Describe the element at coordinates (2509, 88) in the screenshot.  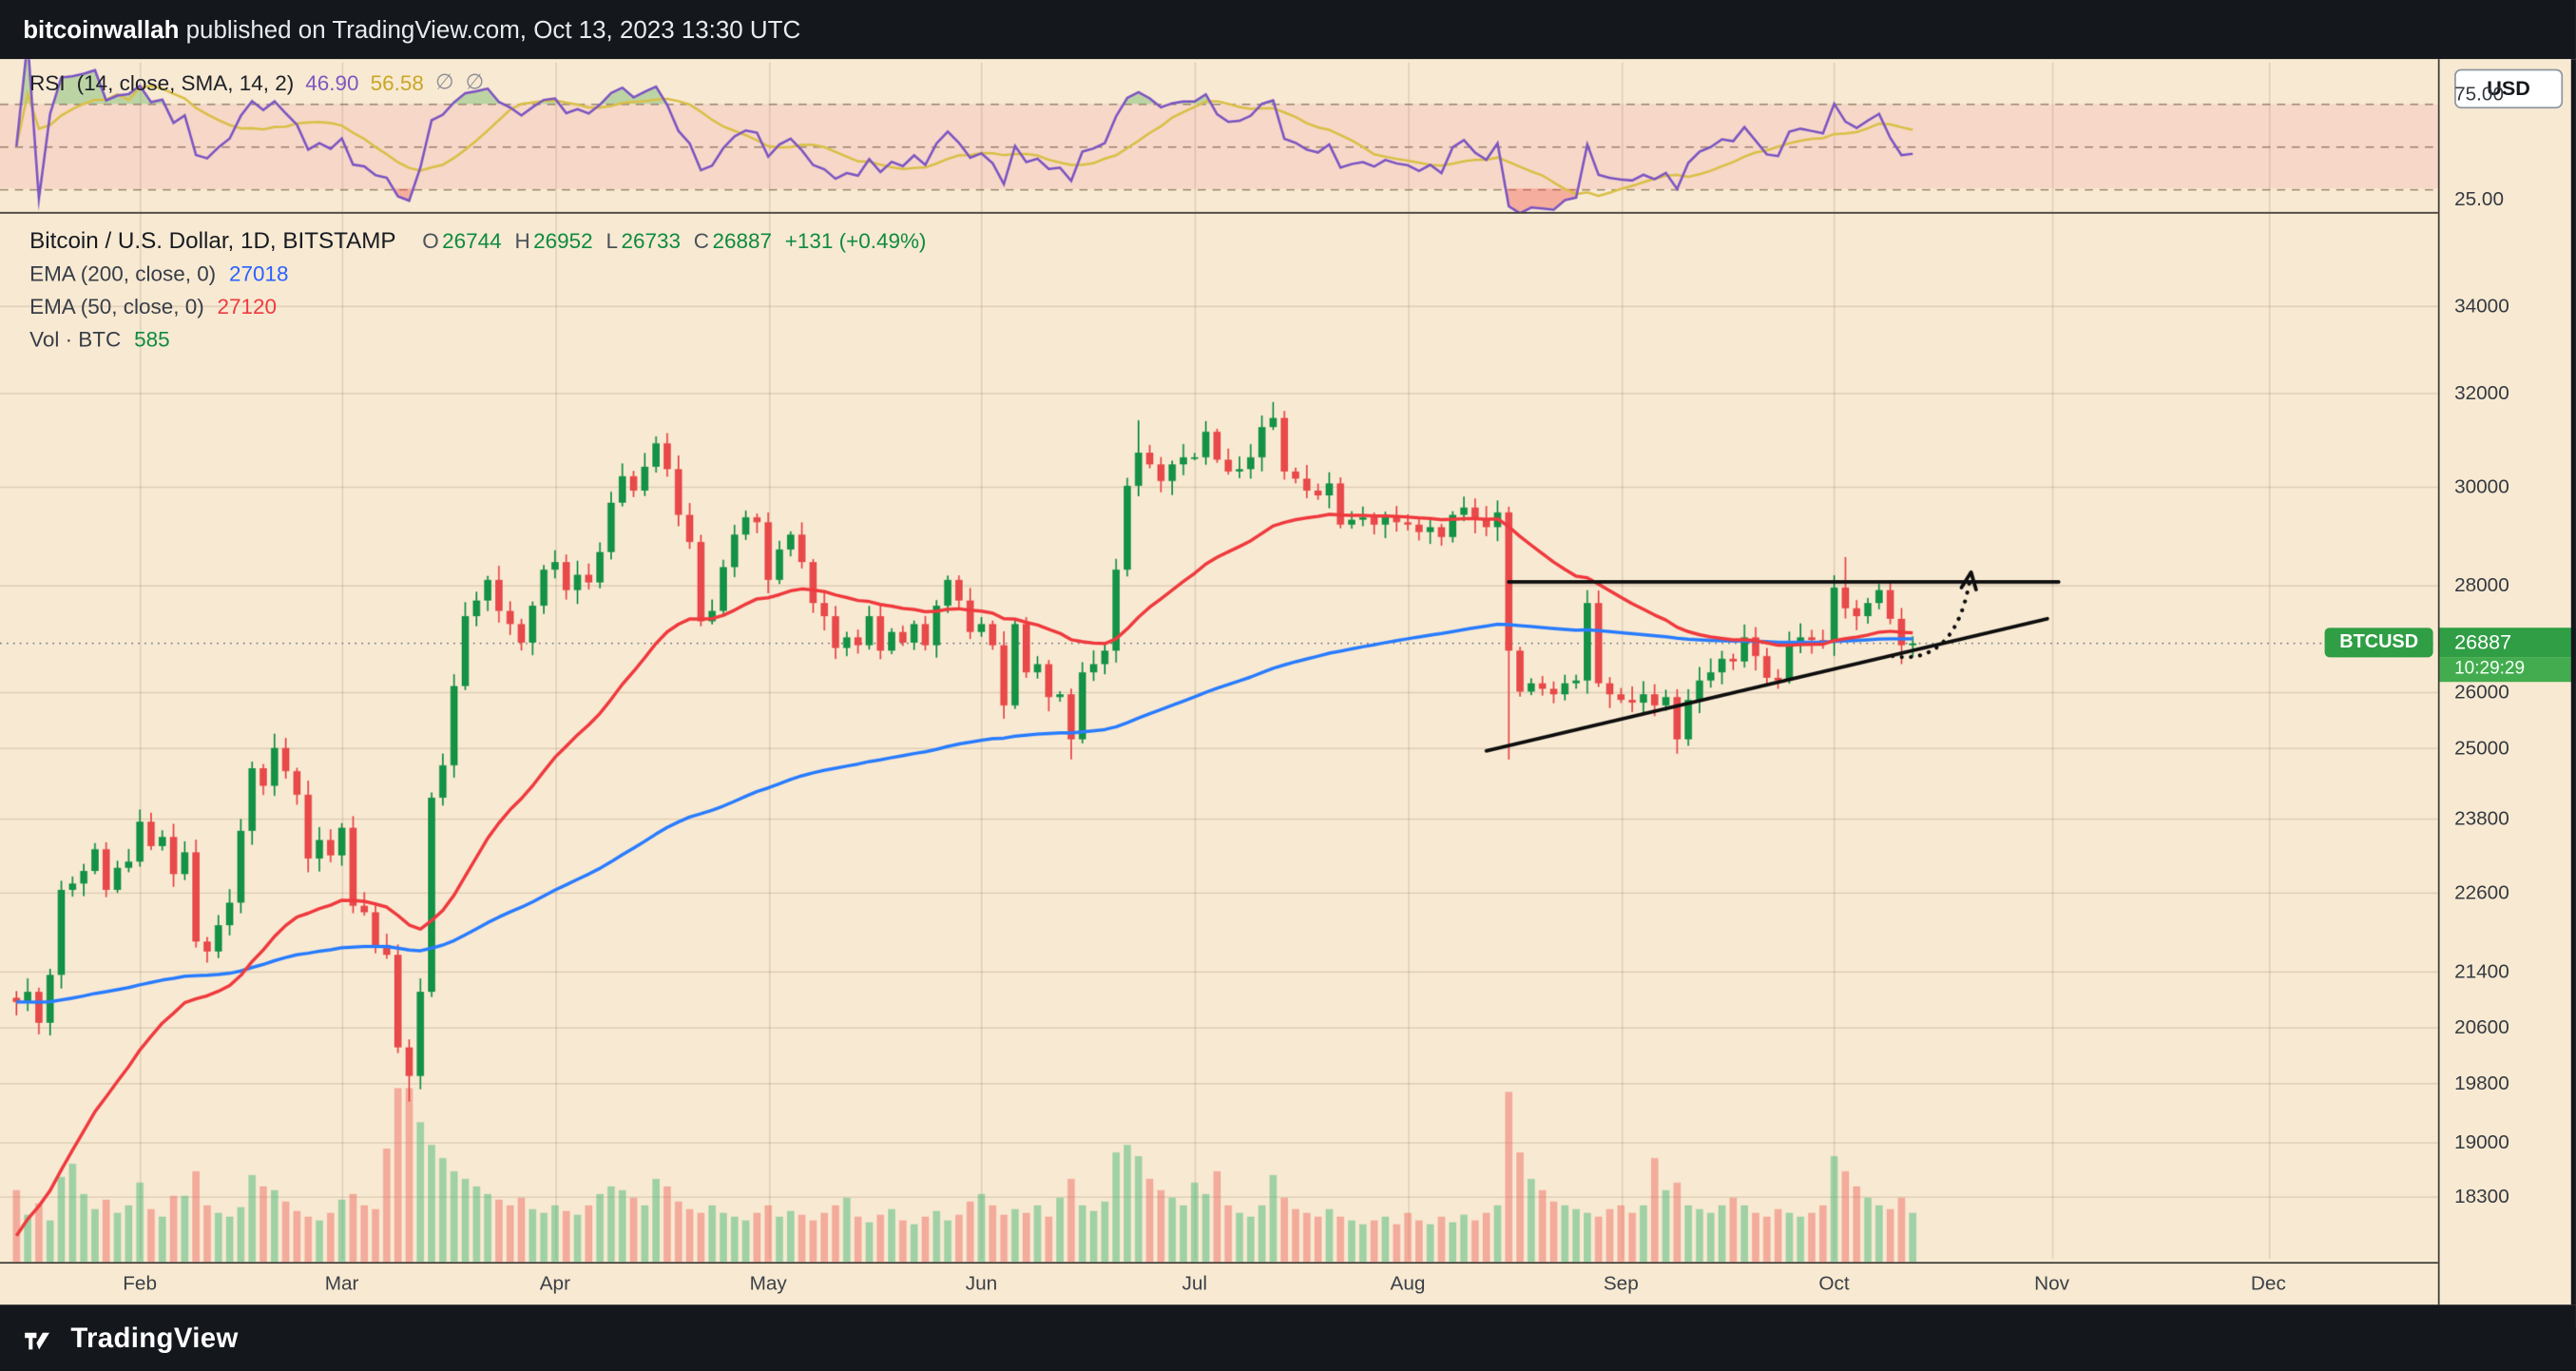
I see `currency-toggle-button: USD` at that location.